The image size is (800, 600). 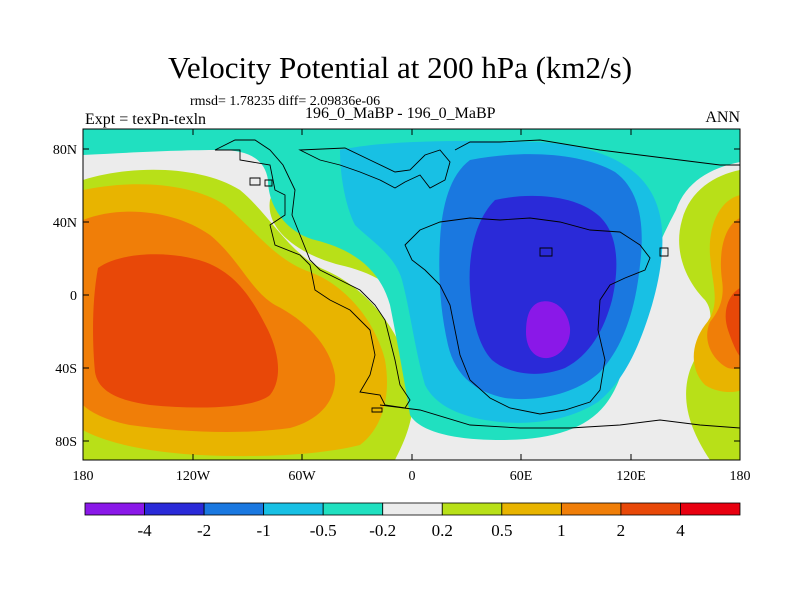 I want to click on minimum-core, so click(x=548, y=330).